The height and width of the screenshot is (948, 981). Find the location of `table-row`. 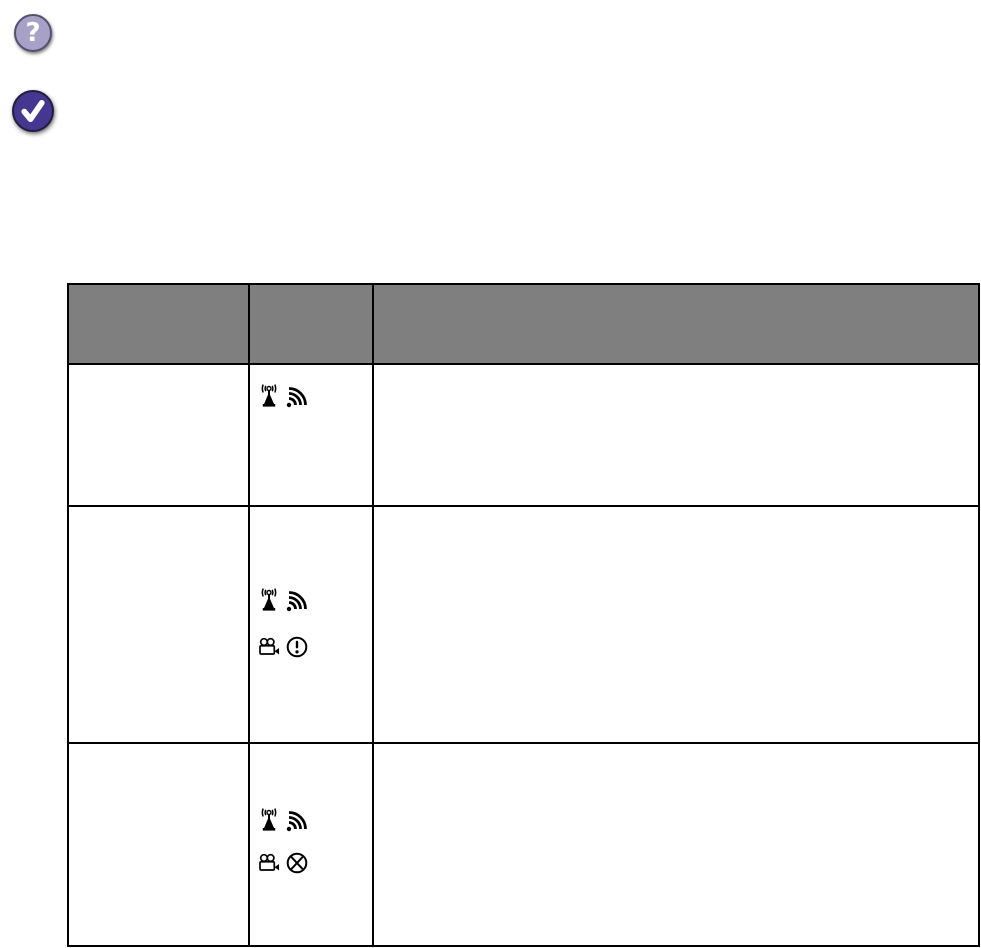

table-row is located at coordinates (523, 435).